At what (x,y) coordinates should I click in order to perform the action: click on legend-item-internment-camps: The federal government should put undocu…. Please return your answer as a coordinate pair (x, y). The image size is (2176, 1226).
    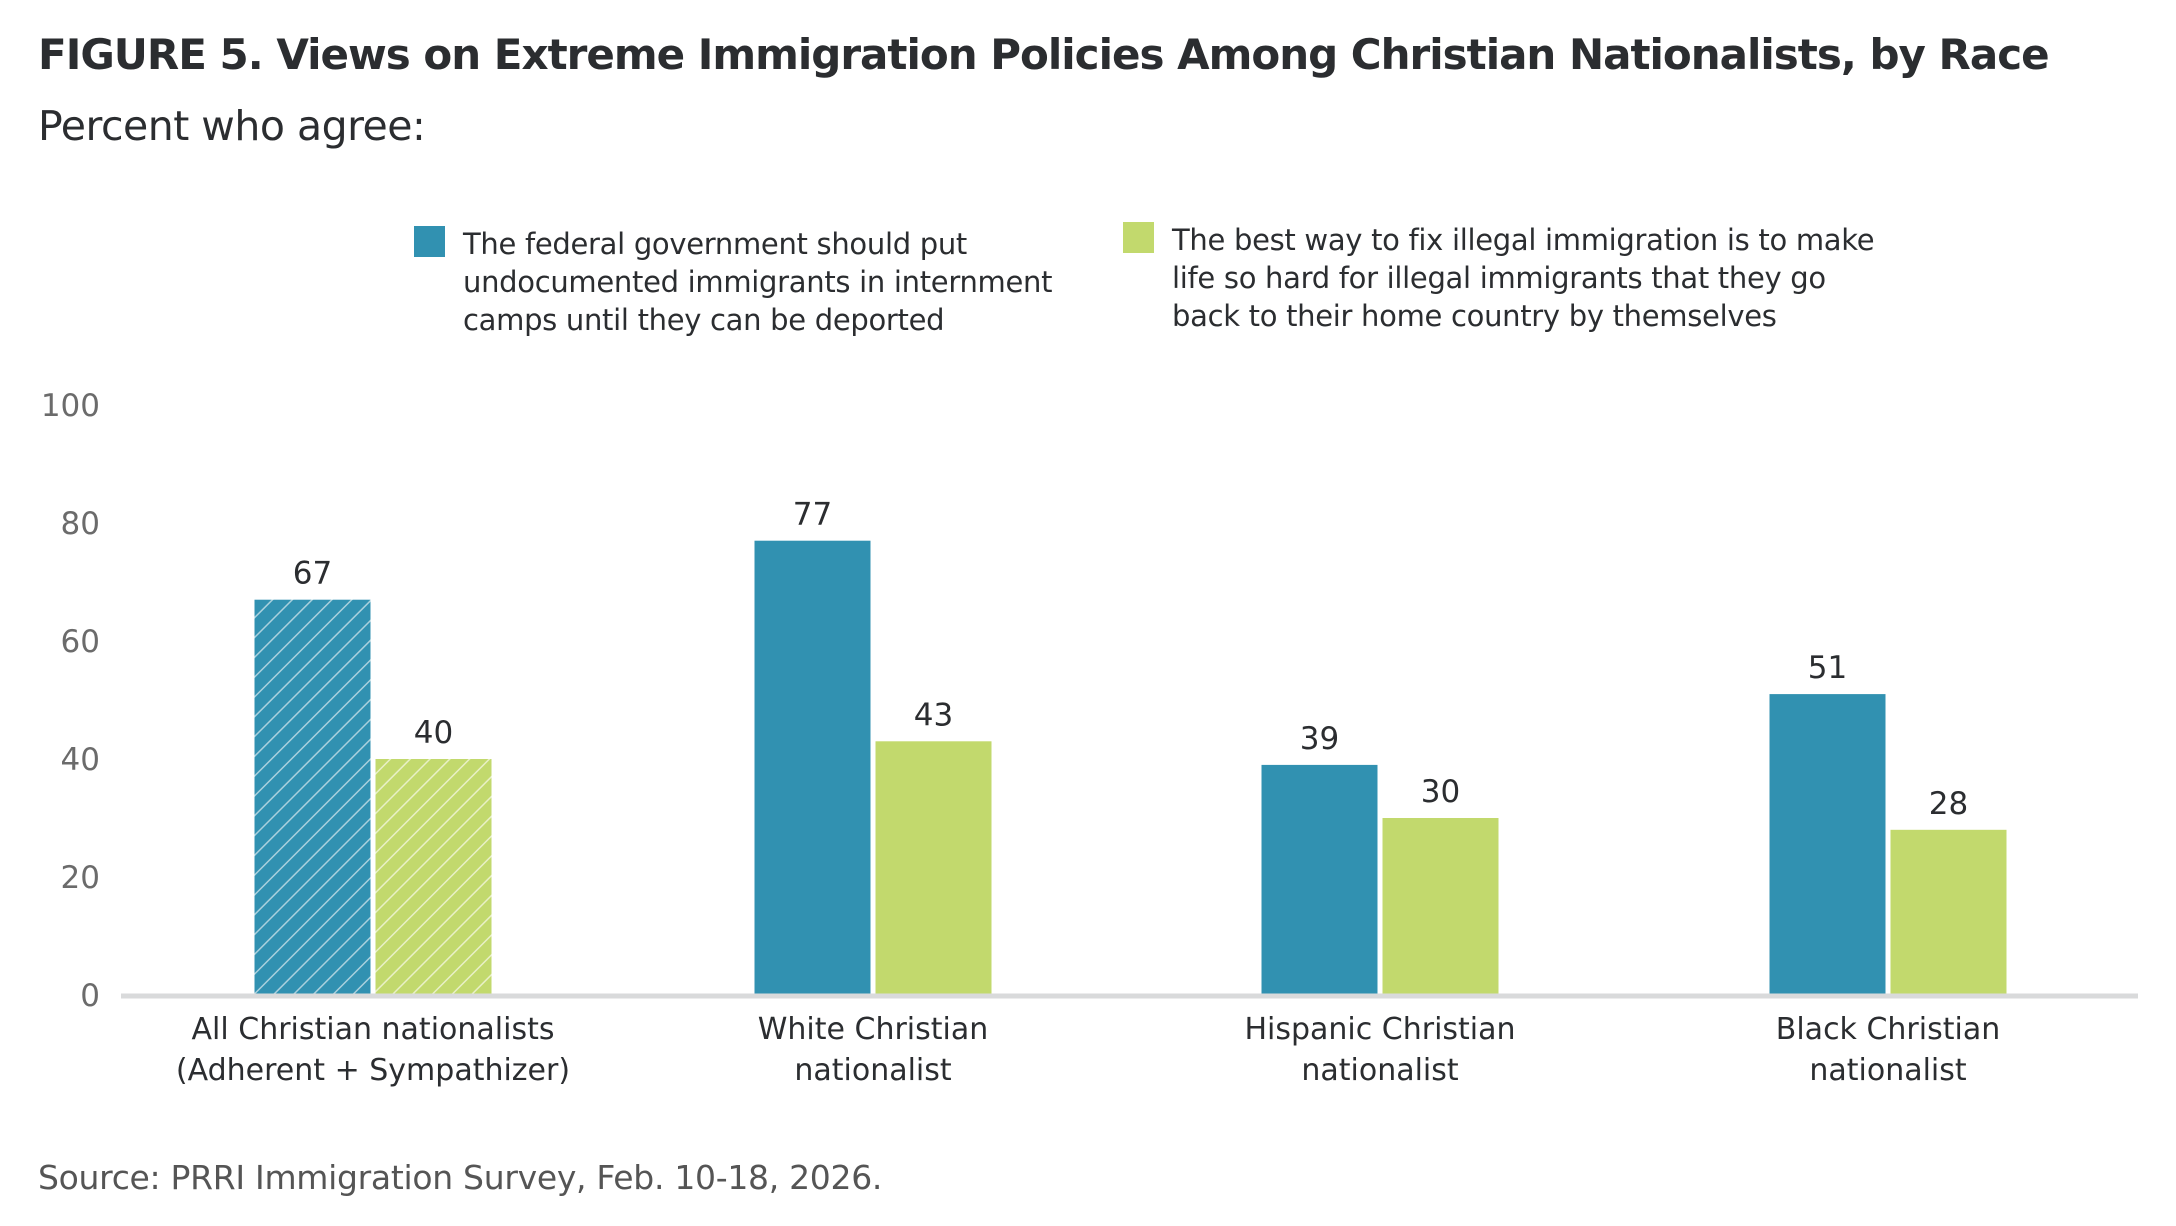
    Looking at the image, I should click on (733, 282).